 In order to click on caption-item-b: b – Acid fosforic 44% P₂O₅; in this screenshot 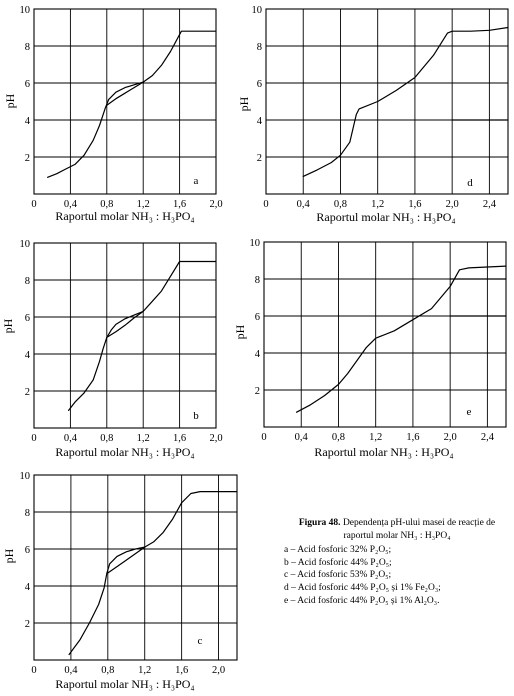, I will do `click(338, 562)`.